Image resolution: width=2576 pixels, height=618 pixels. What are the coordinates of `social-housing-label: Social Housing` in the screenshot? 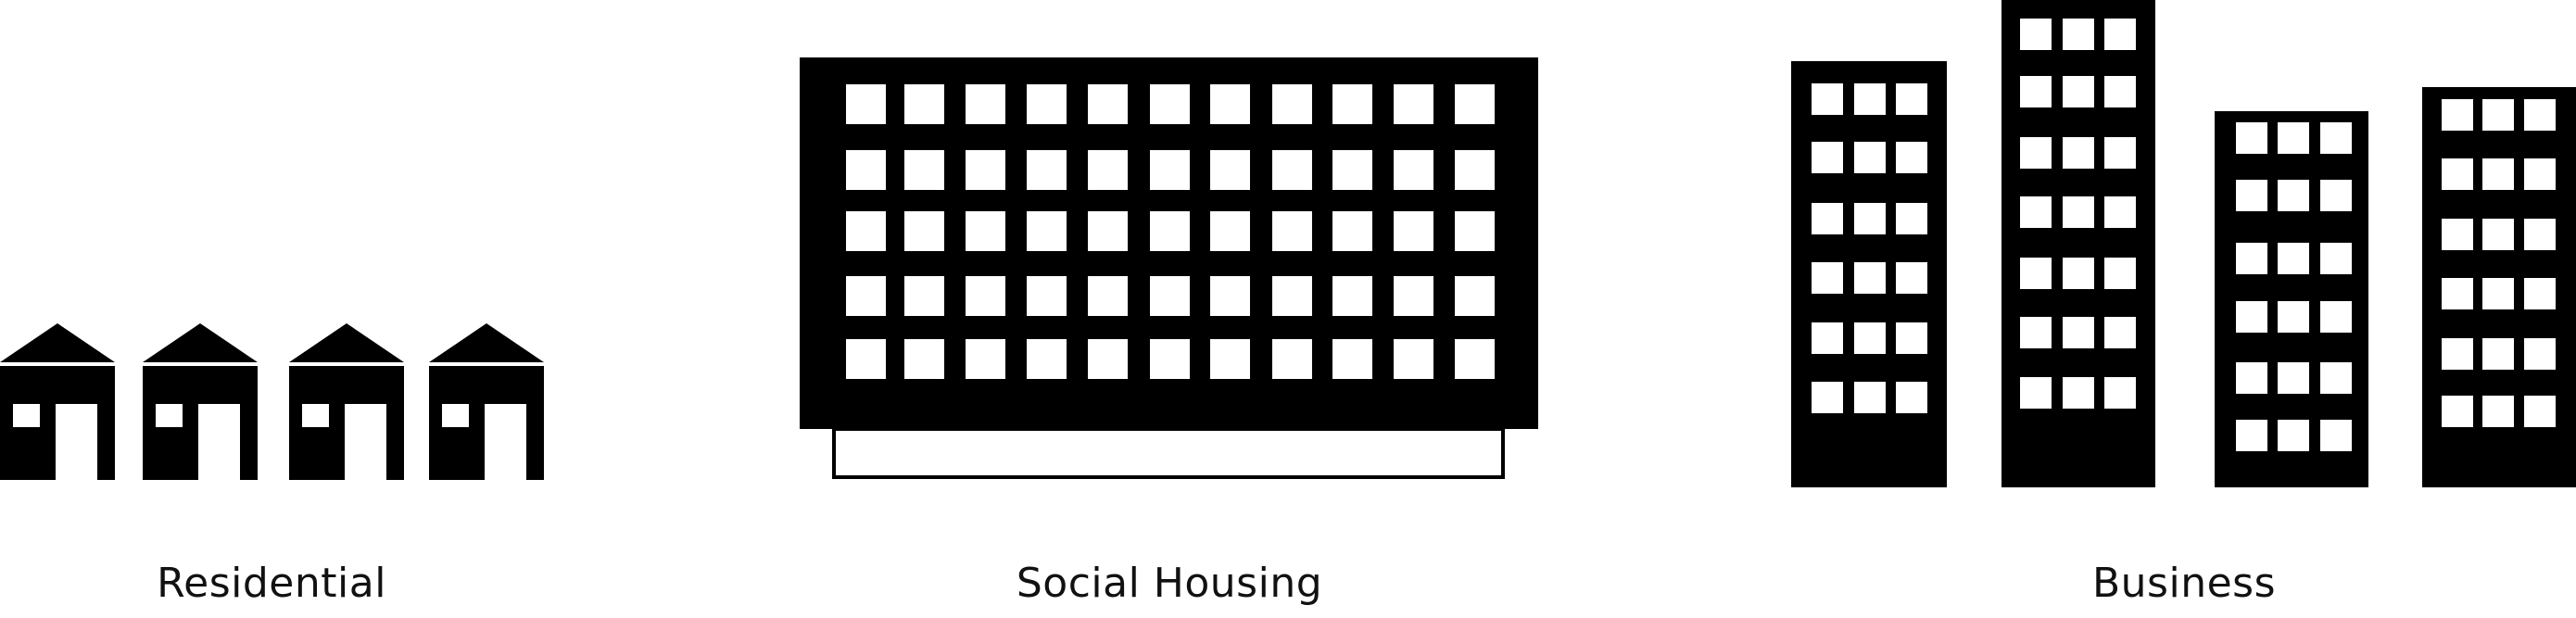 It's located at (1170, 583).